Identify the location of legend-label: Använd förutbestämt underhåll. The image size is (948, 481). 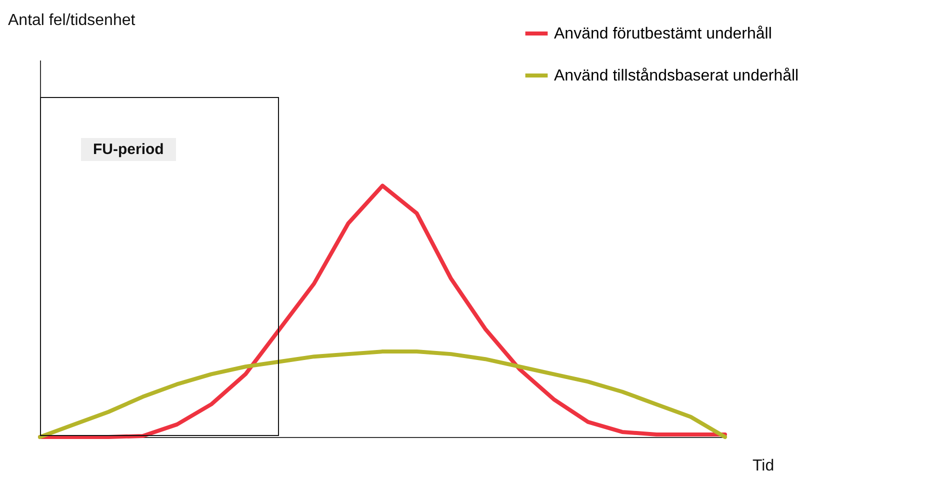
(663, 34).